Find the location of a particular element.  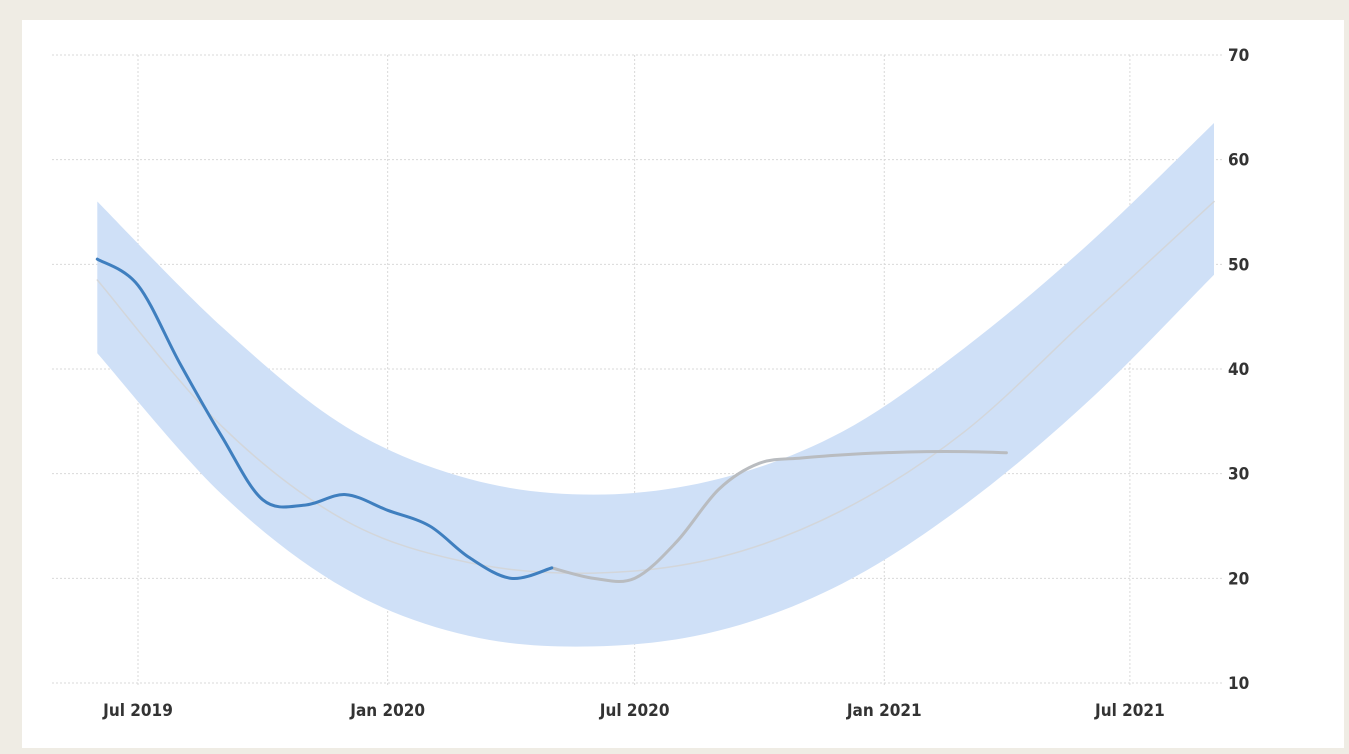

y-tick-label-70: 70 is located at coordinates (1238, 56).